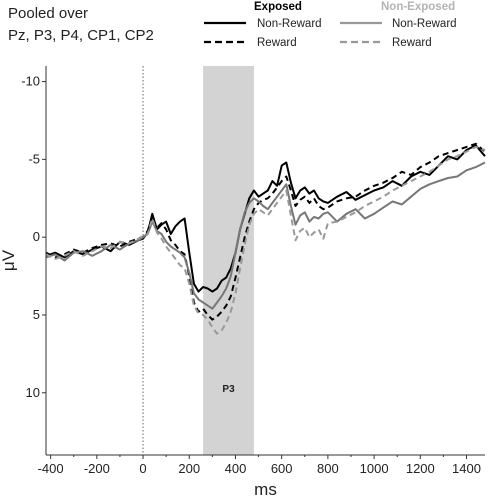 Image resolution: width=489 pixels, height=500 pixels. Describe the element at coordinates (374, 468) in the screenshot. I see `x-tick-label: 1000` at that location.